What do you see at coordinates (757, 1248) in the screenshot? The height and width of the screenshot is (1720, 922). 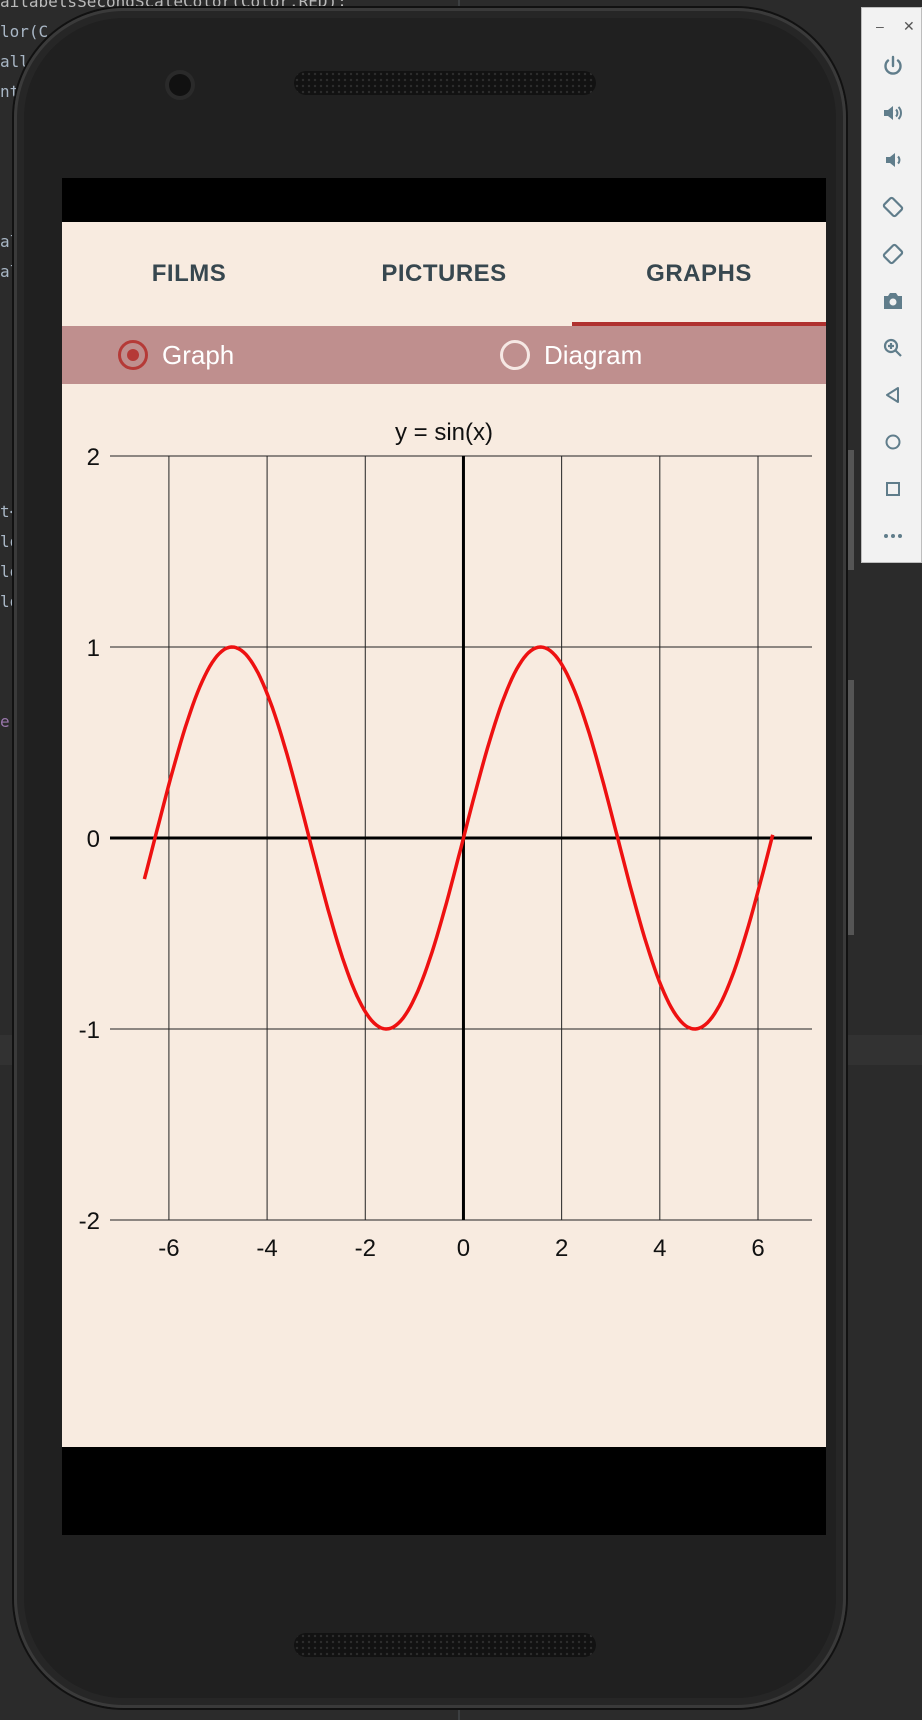 I see `x-tick-label: 6` at bounding box center [757, 1248].